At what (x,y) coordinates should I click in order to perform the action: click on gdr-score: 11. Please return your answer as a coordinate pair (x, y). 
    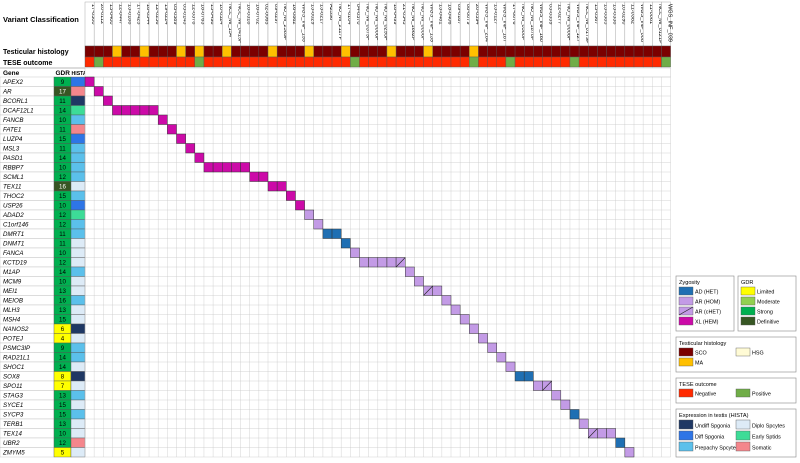
    Looking at the image, I should click on (62, 234).